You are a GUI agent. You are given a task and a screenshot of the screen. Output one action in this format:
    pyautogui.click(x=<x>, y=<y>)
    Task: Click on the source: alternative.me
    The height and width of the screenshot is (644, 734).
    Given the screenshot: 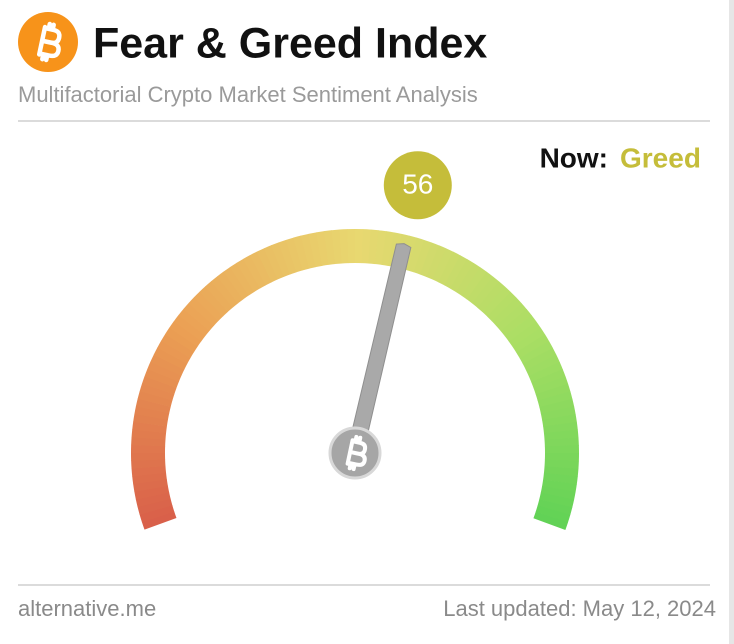 What is the action you would take?
    pyautogui.click(x=87, y=608)
    